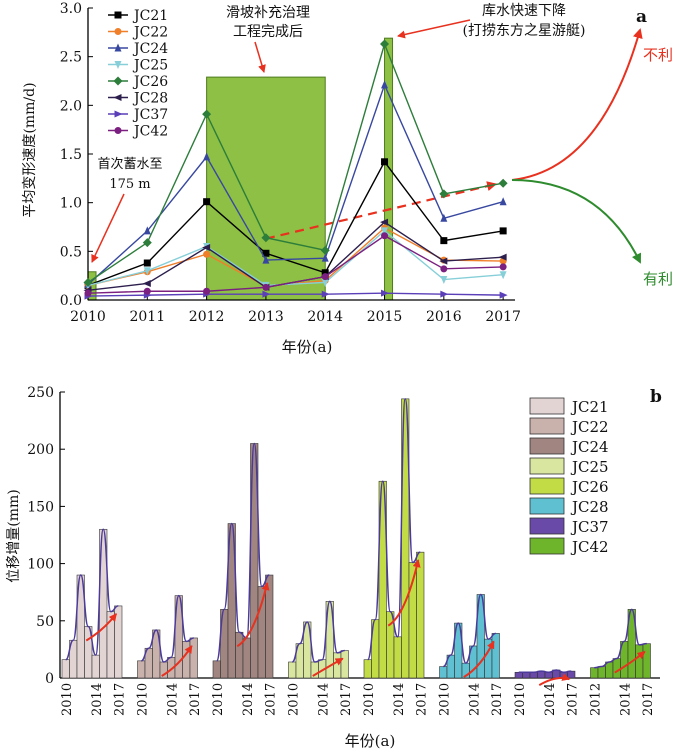 This screenshot has height=754, width=700. Describe the element at coordinates (524, 11) in the screenshot. I see `annotation-drawdown-line1: 库水快速下降` at that location.